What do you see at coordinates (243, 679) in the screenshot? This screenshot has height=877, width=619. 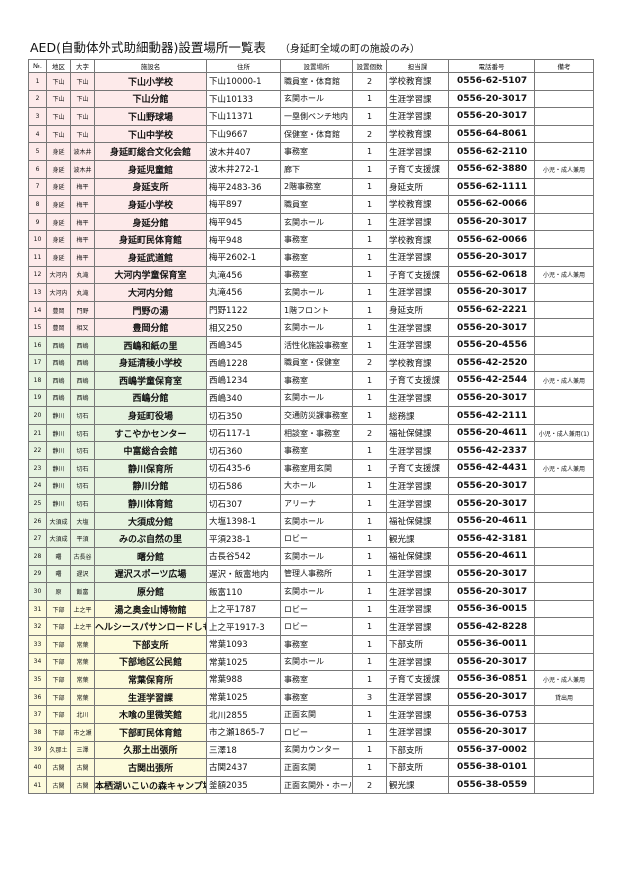 I see `cell-address: 常葉988` at bounding box center [243, 679].